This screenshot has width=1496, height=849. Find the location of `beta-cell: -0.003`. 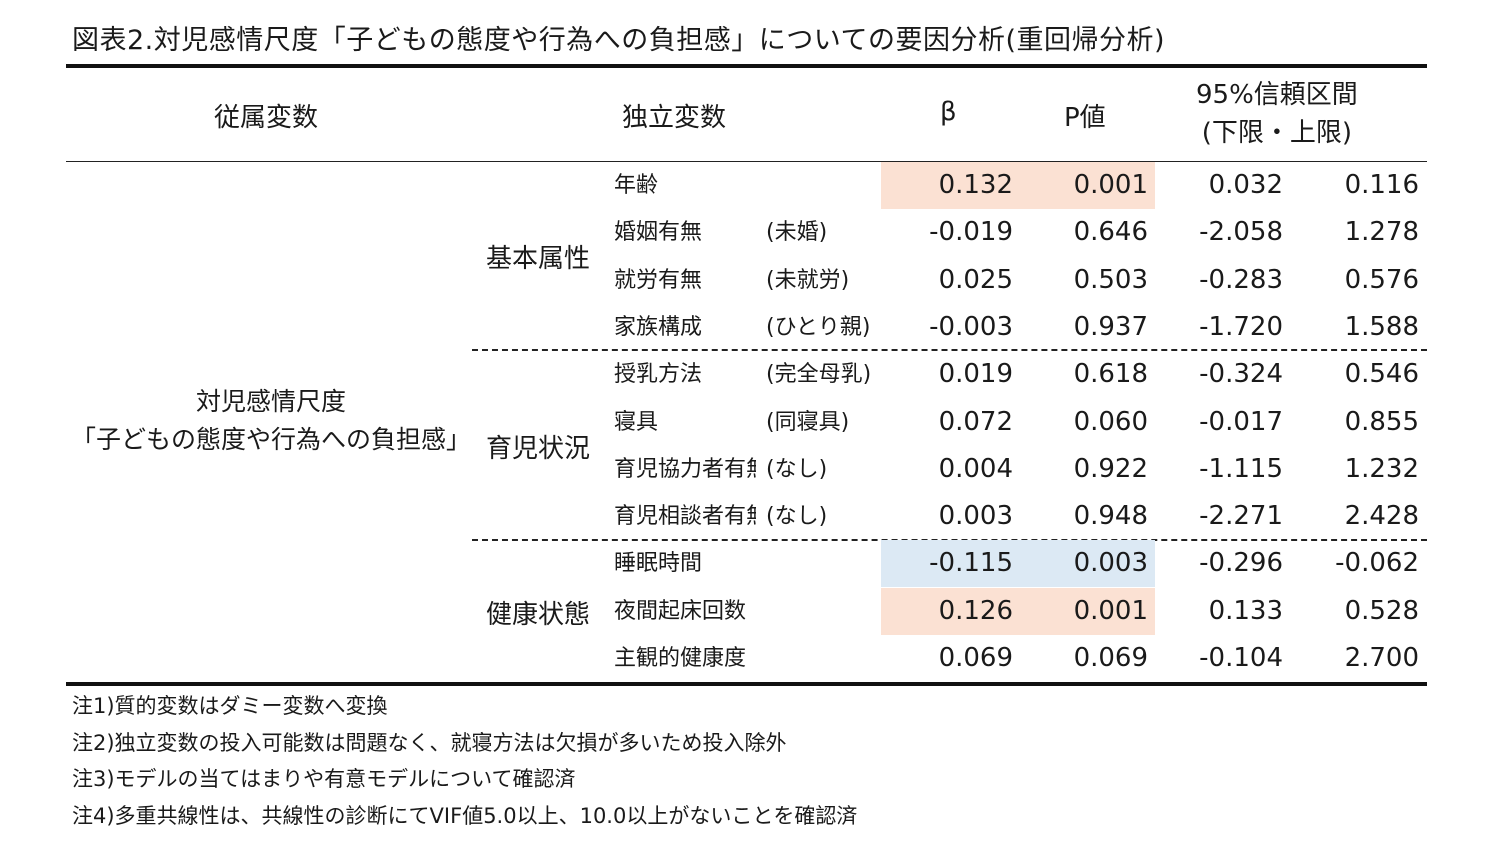

beta-cell: -0.003 is located at coordinates (971, 326).